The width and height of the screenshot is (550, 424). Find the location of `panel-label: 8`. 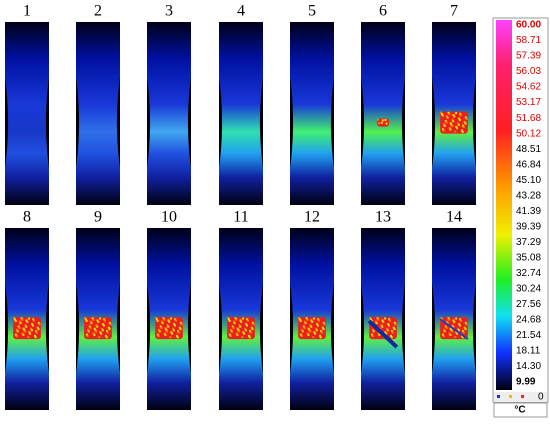

panel-label: 8 is located at coordinates (27, 217).